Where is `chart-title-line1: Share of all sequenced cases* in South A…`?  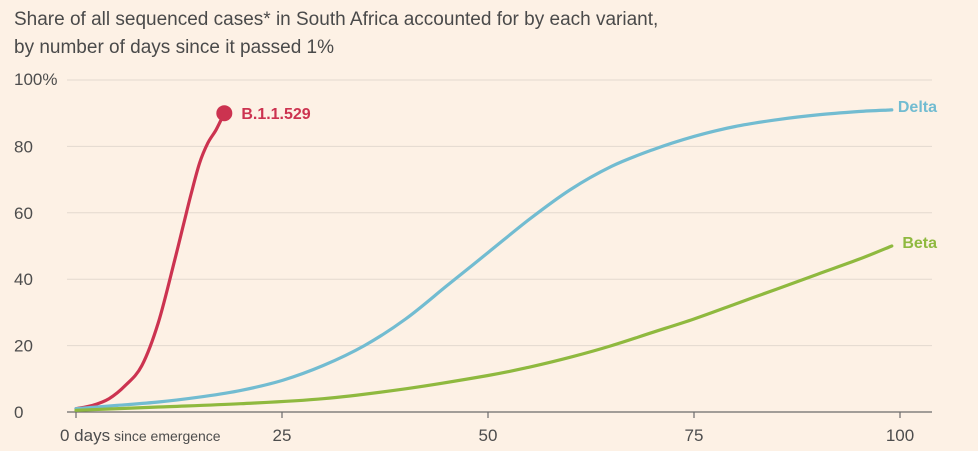
chart-title-line1: Share of all sequenced cases* in South A… is located at coordinates (336, 19).